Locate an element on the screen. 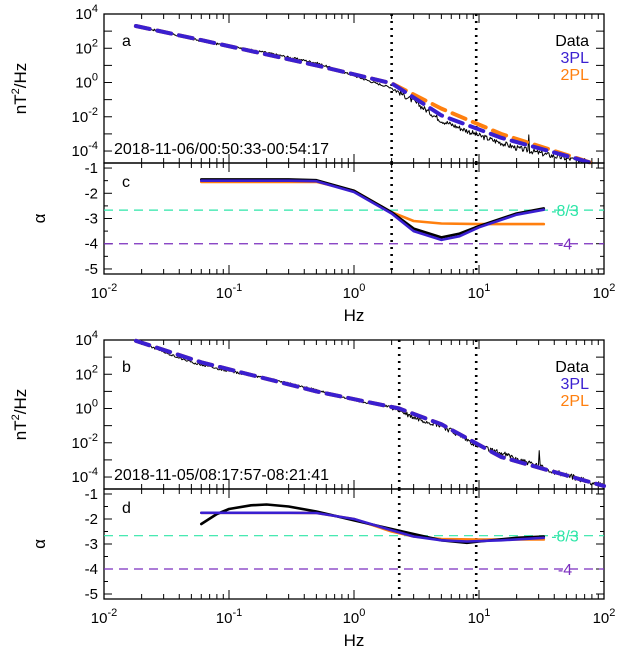  panel-label: a is located at coordinates (126, 41).